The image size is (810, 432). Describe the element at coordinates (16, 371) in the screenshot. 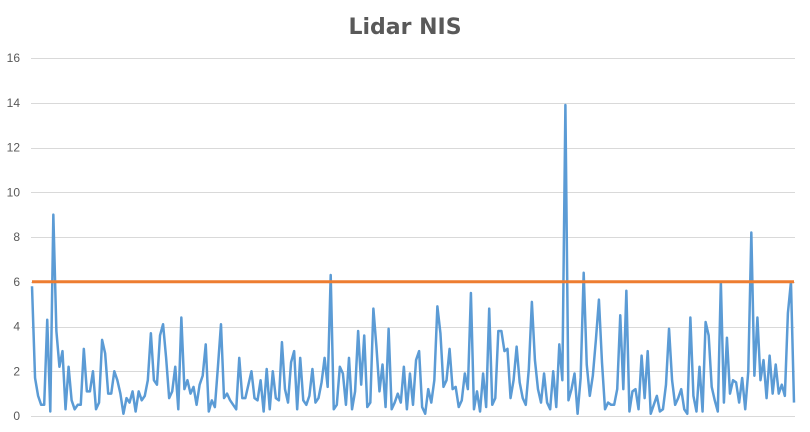

I see `y-tick-label: 2` at that location.